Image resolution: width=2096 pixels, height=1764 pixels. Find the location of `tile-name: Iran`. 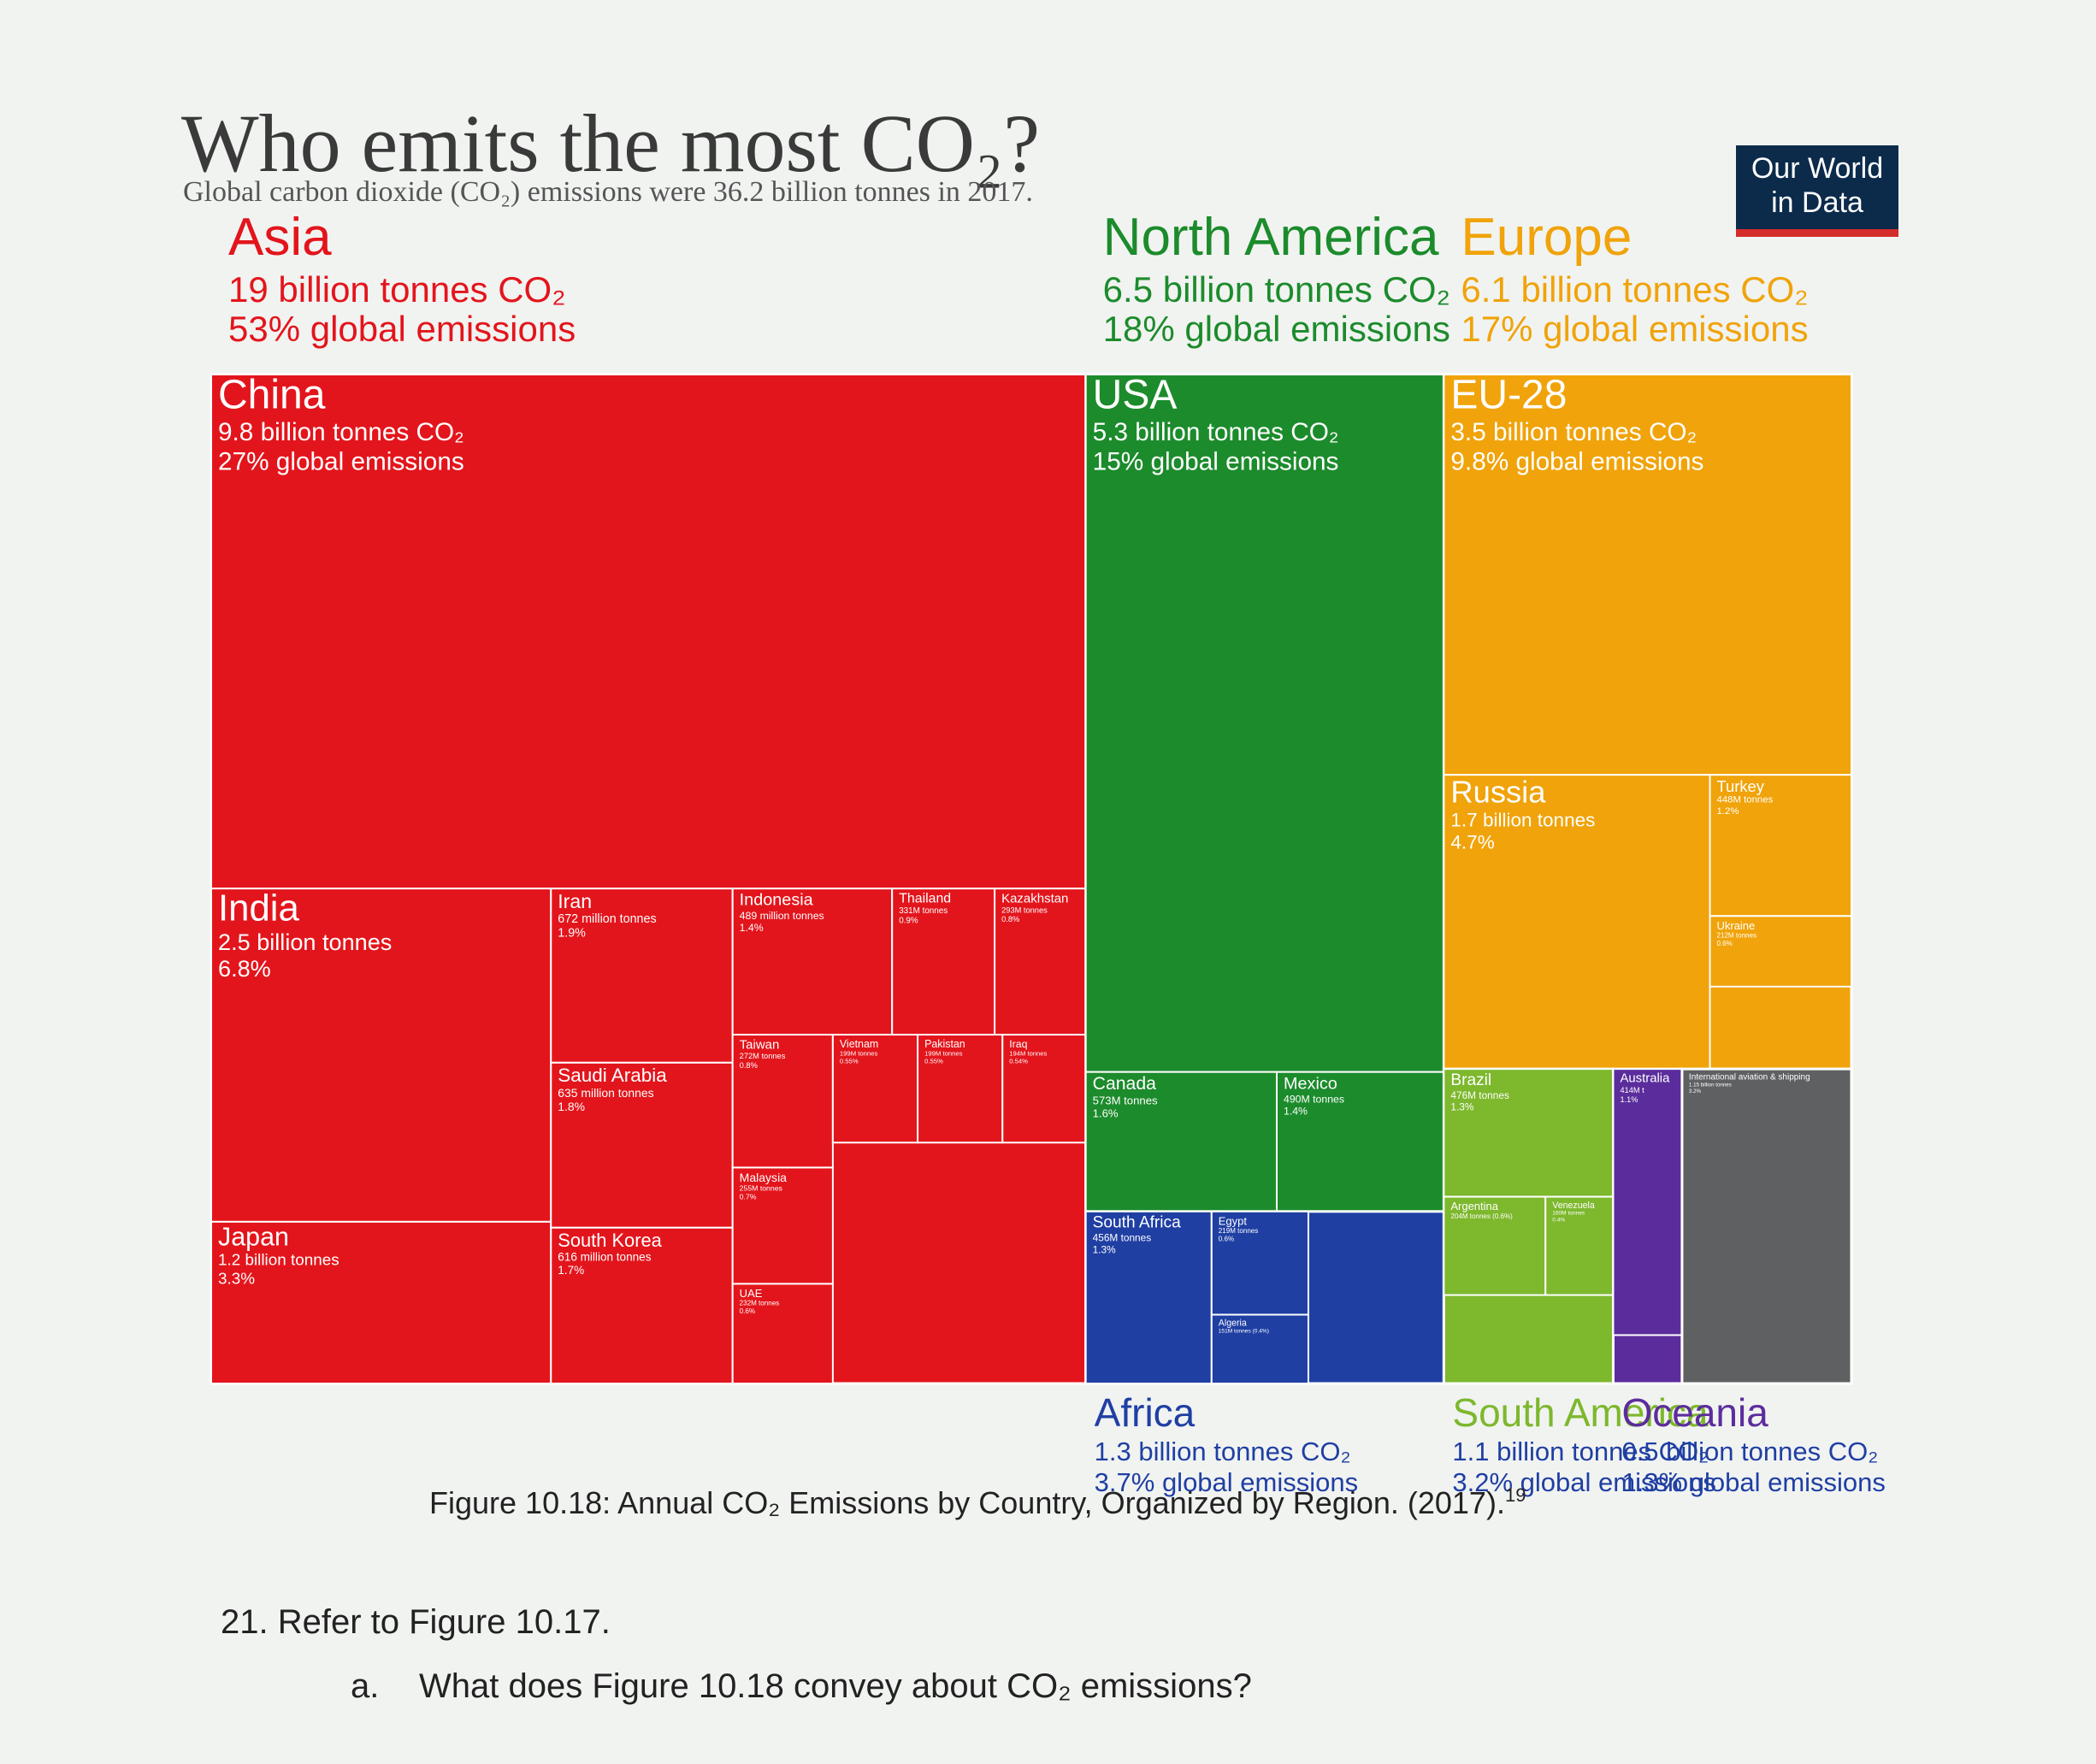

tile-name: Iran is located at coordinates (575, 901).